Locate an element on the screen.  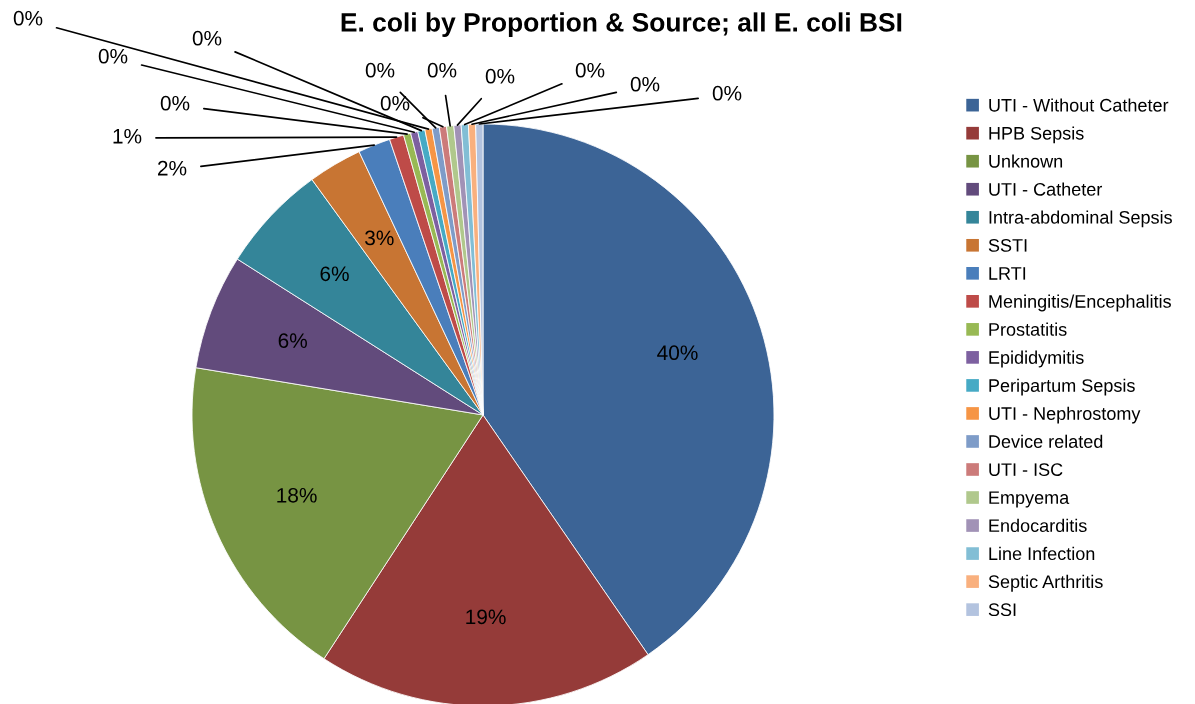
legend-label: Peripartum Sepsis is located at coordinates (1062, 387).